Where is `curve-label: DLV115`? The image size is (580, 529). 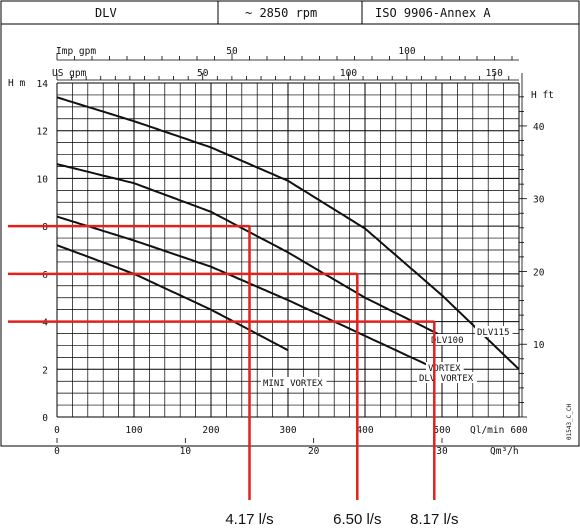
curve-label: DLV115 is located at coordinates (493, 333).